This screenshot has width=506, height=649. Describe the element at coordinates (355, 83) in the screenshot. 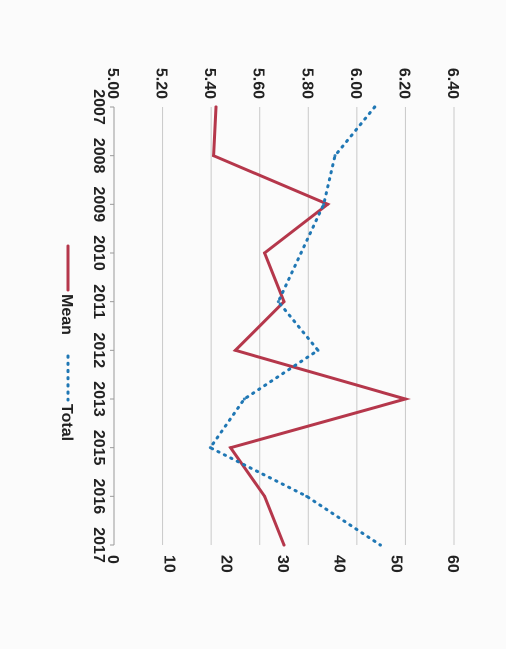

I see `left-axis-tick-label: 6.00` at that location.